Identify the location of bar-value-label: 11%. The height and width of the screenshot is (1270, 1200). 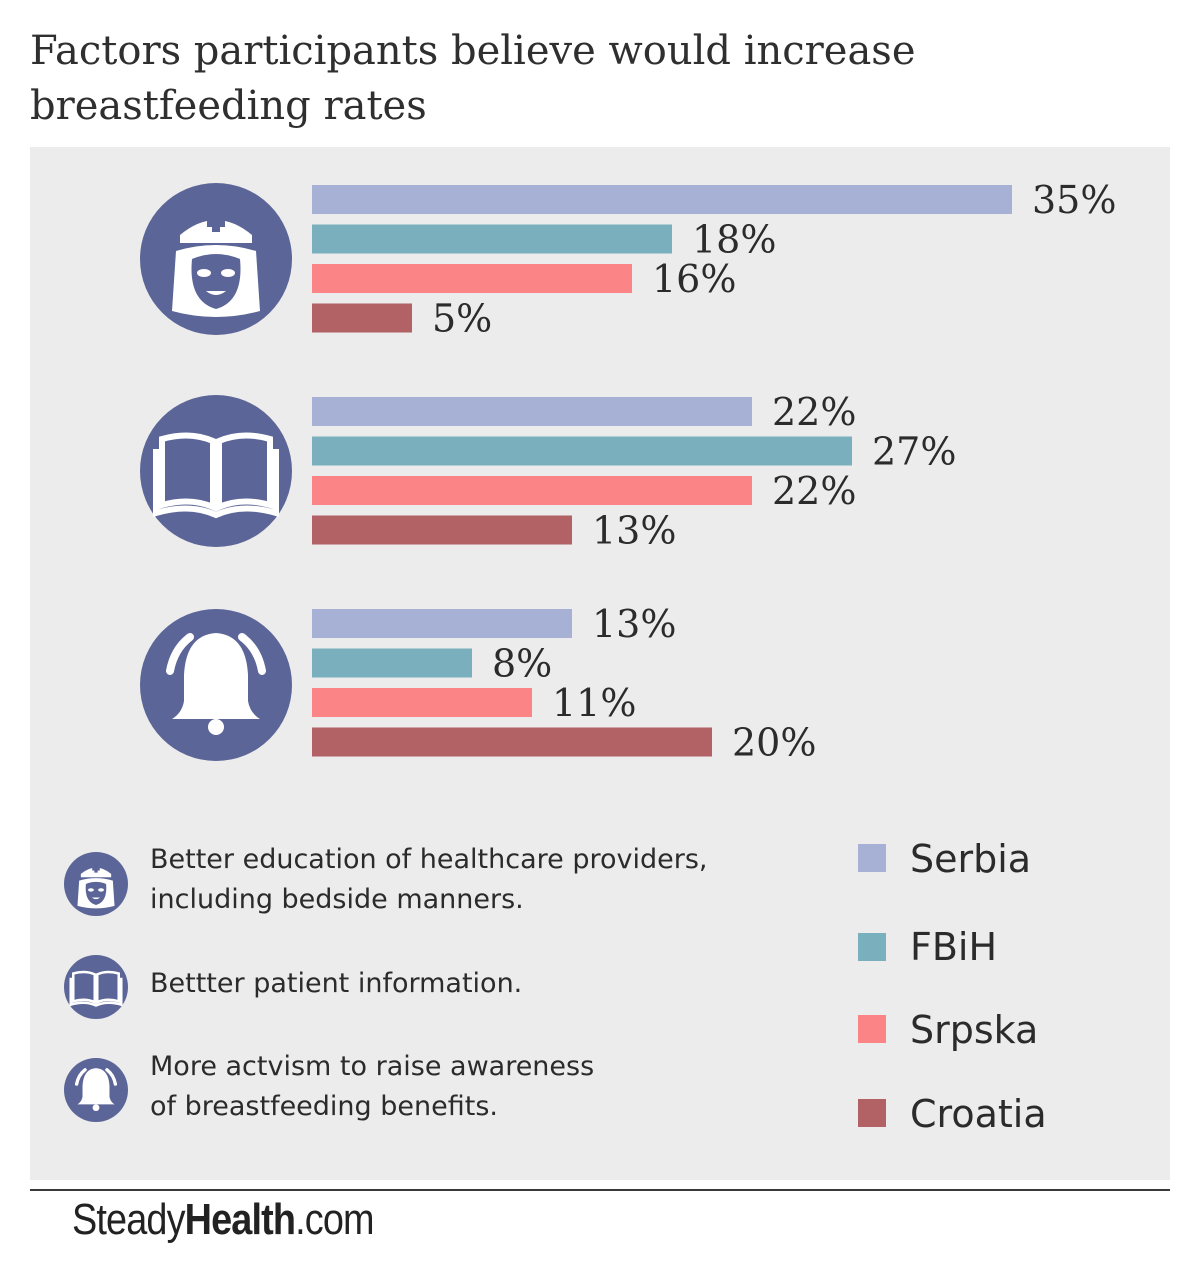
(594, 703).